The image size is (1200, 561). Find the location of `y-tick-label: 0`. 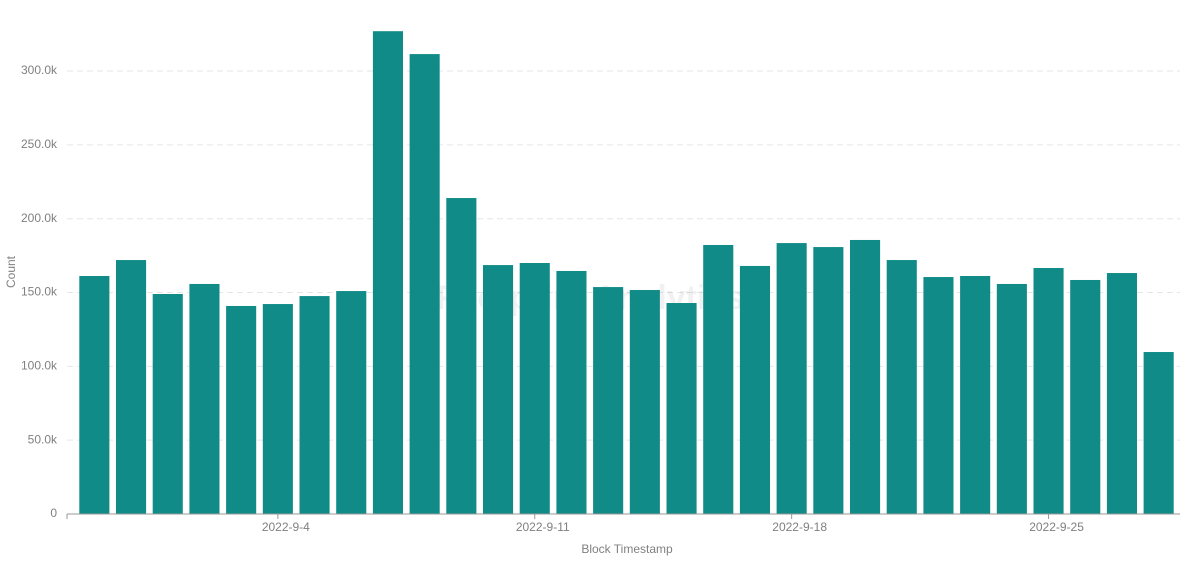

y-tick-label: 0 is located at coordinates (53, 513).